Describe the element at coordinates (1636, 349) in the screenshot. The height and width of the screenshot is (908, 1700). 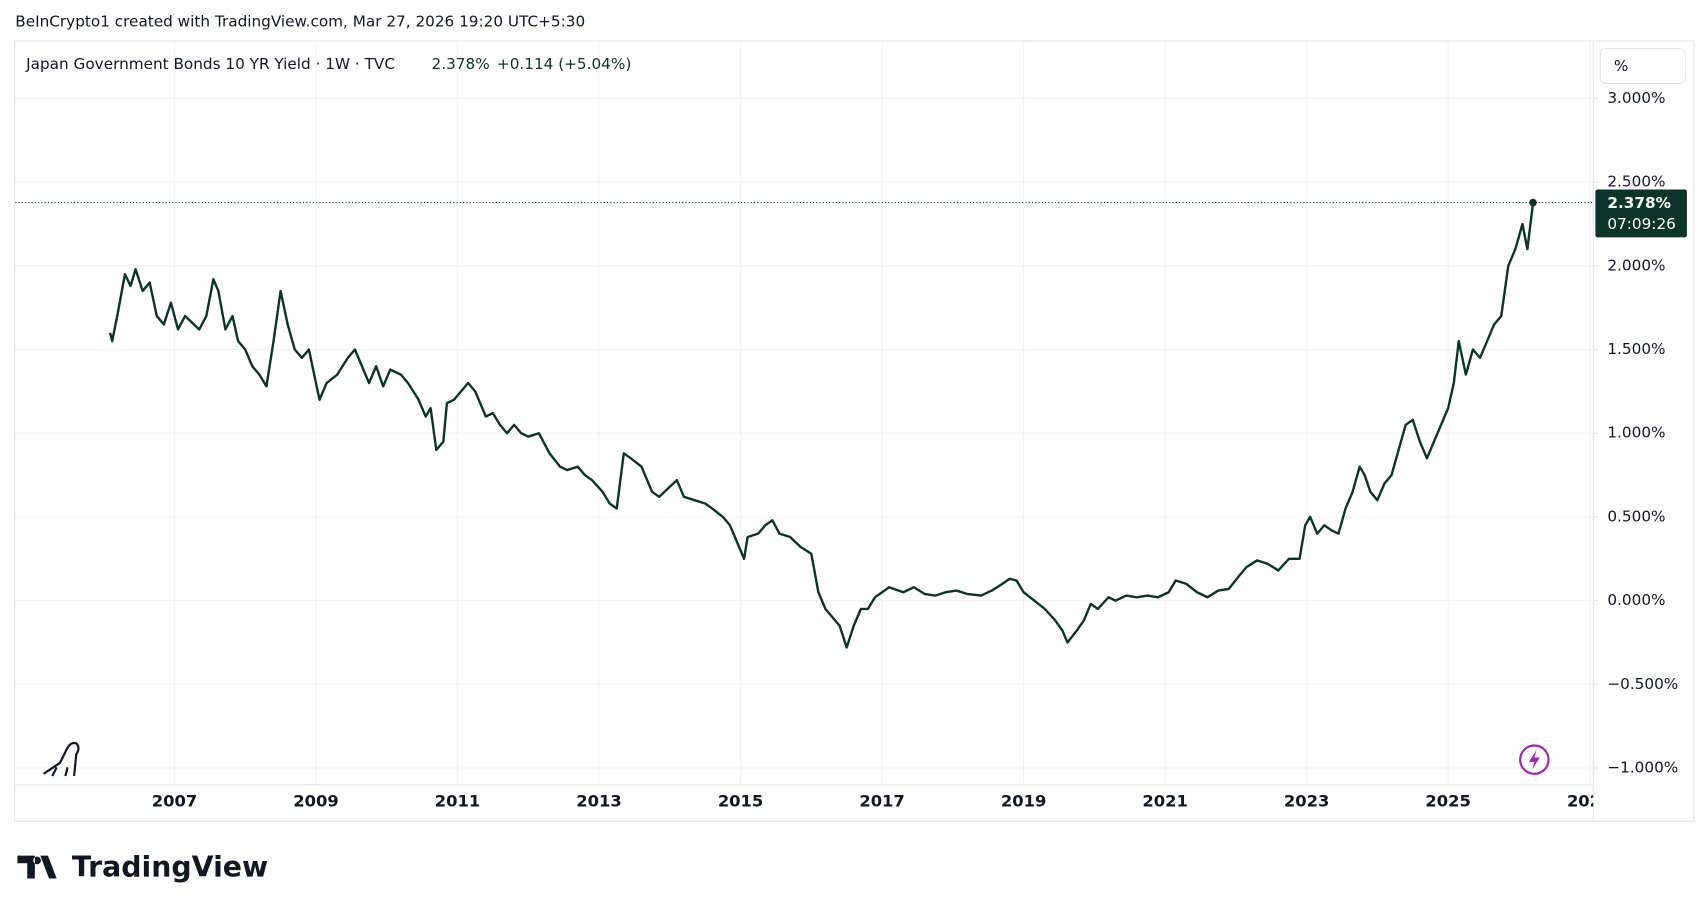
I see `y-tick-label: 1.500%` at that location.